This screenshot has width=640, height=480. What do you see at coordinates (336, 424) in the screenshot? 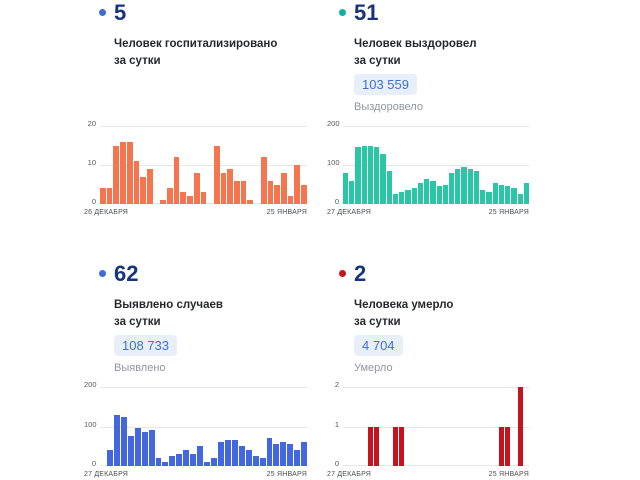
I see `y-axis-tick-label: 1` at bounding box center [336, 424].